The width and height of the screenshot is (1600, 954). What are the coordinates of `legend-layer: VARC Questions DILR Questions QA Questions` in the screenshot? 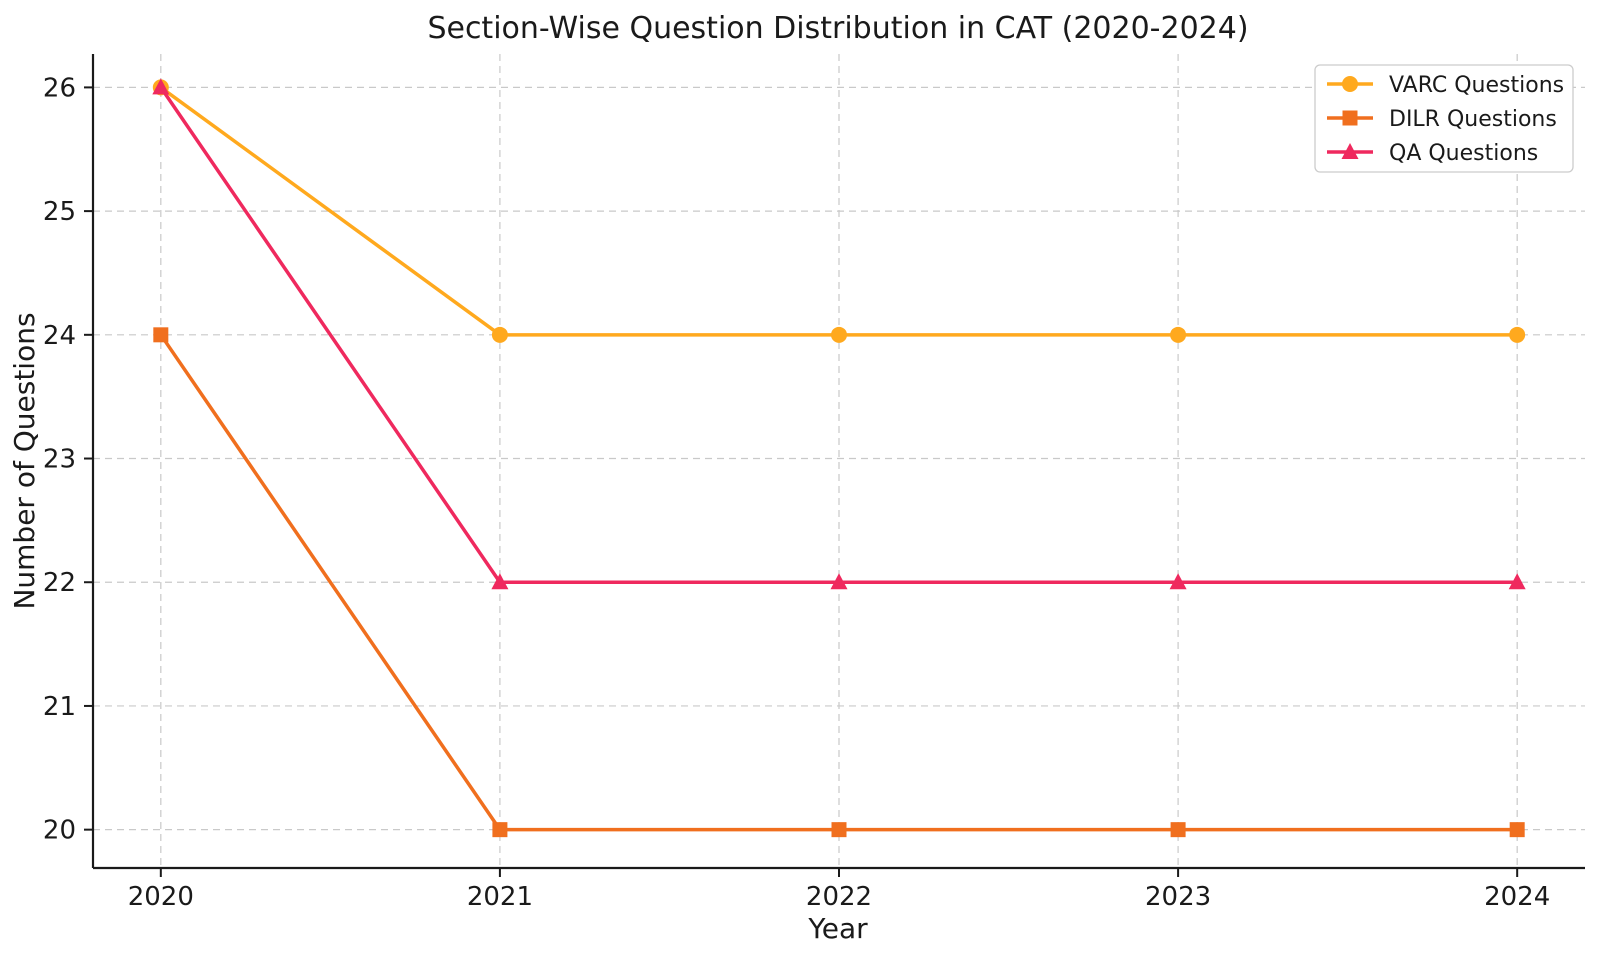 It's located at (1444, 118).